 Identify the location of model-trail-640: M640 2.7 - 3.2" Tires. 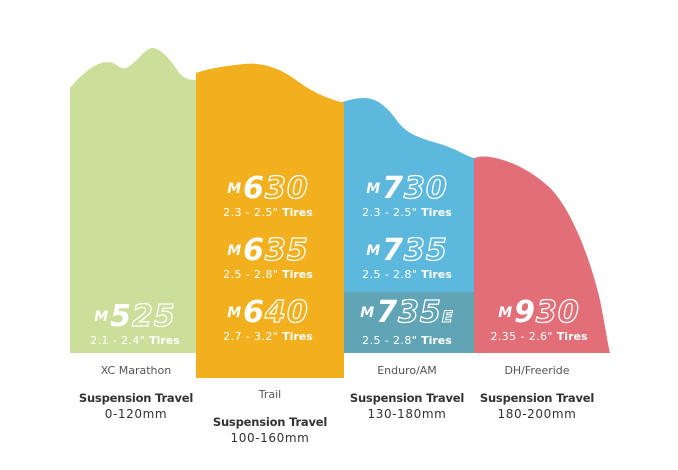
(268, 319).